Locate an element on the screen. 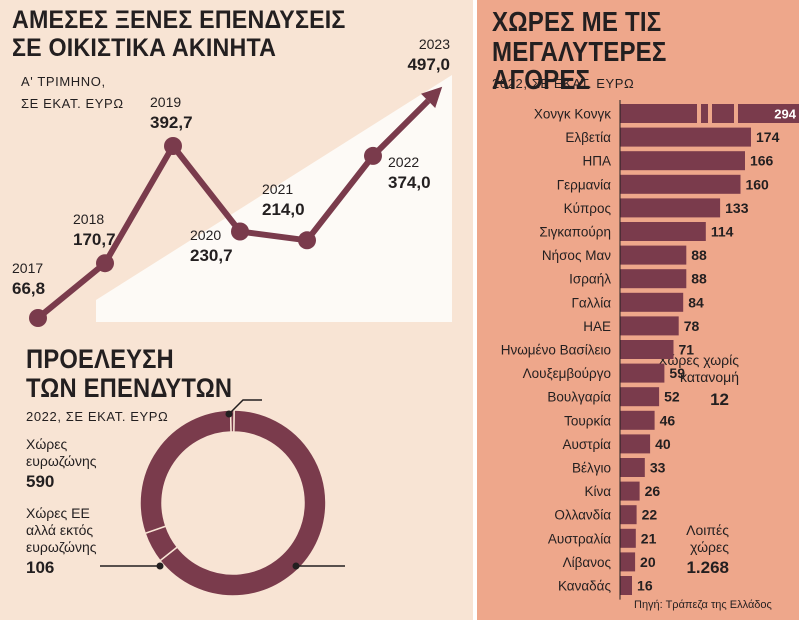  bar-category-label: Γερμανία is located at coordinates (584, 184).